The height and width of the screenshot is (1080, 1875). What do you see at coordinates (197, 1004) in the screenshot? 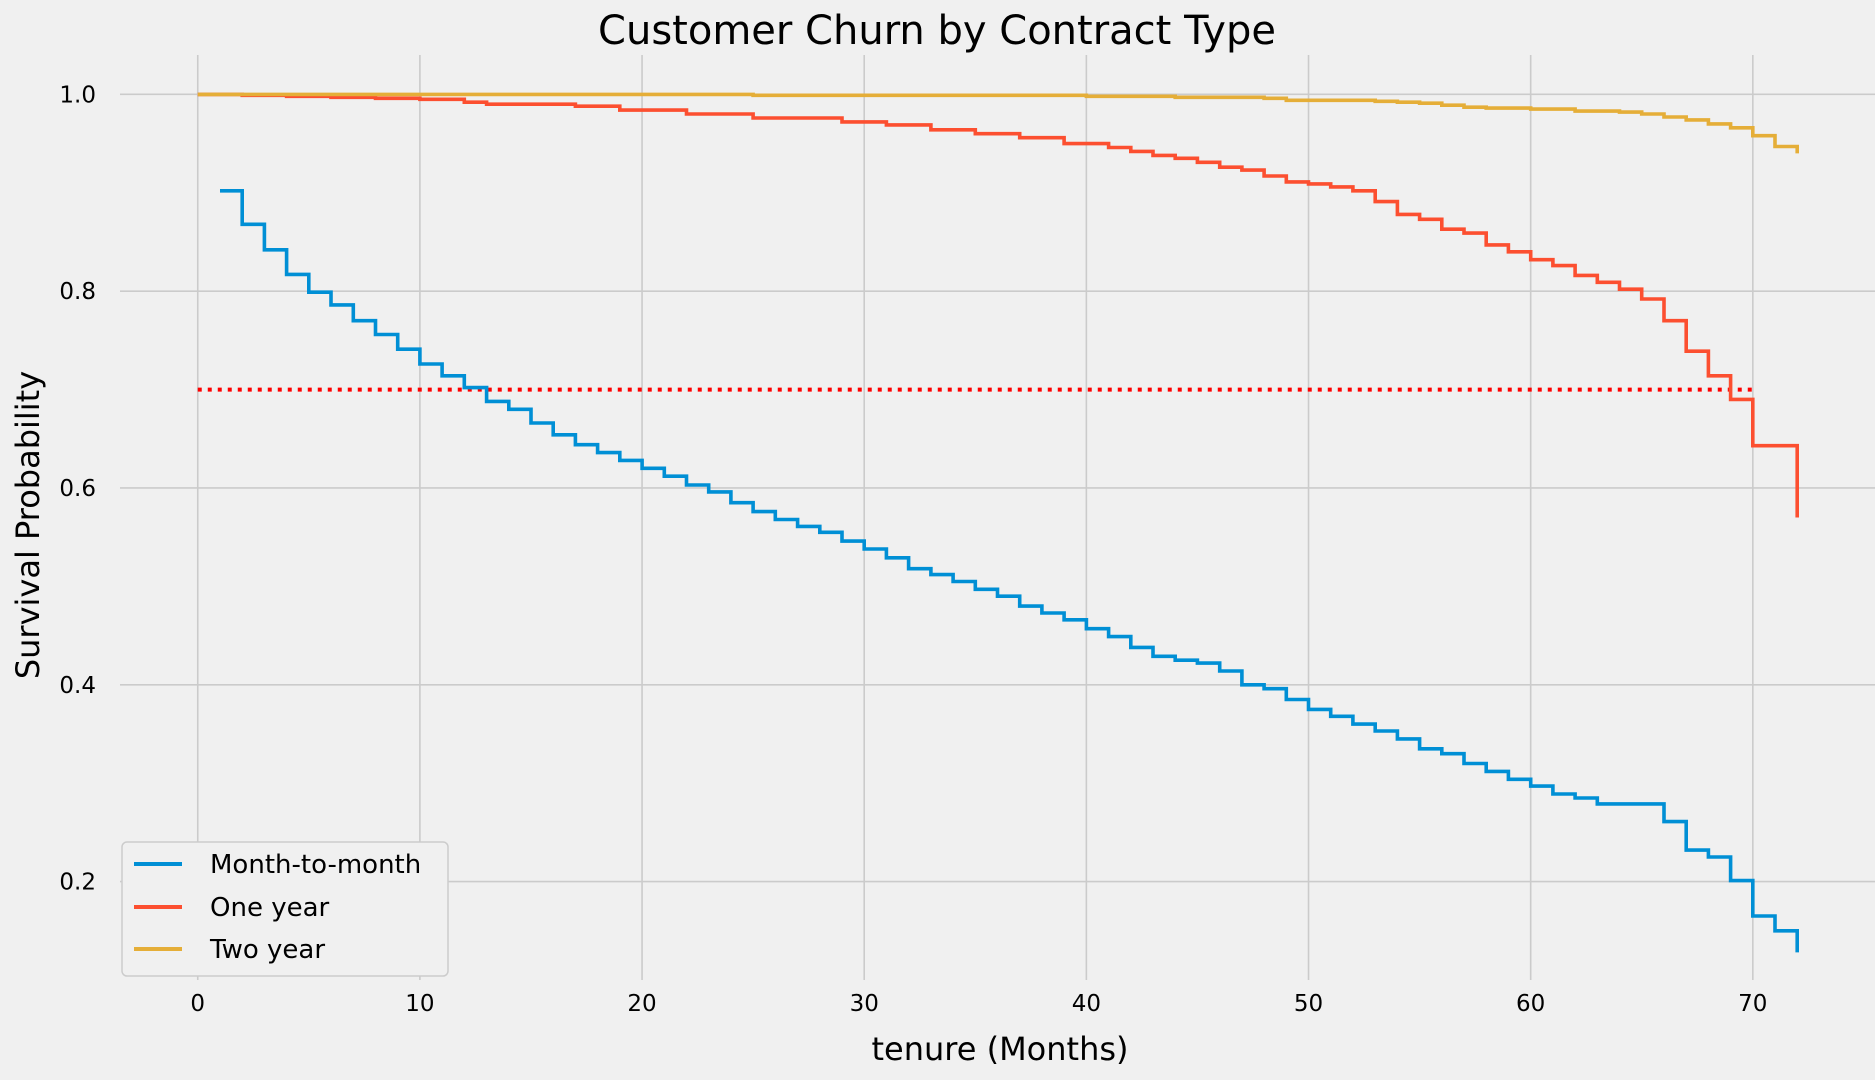
I see `x-tick-label-0: 0` at bounding box center [197, 1004].